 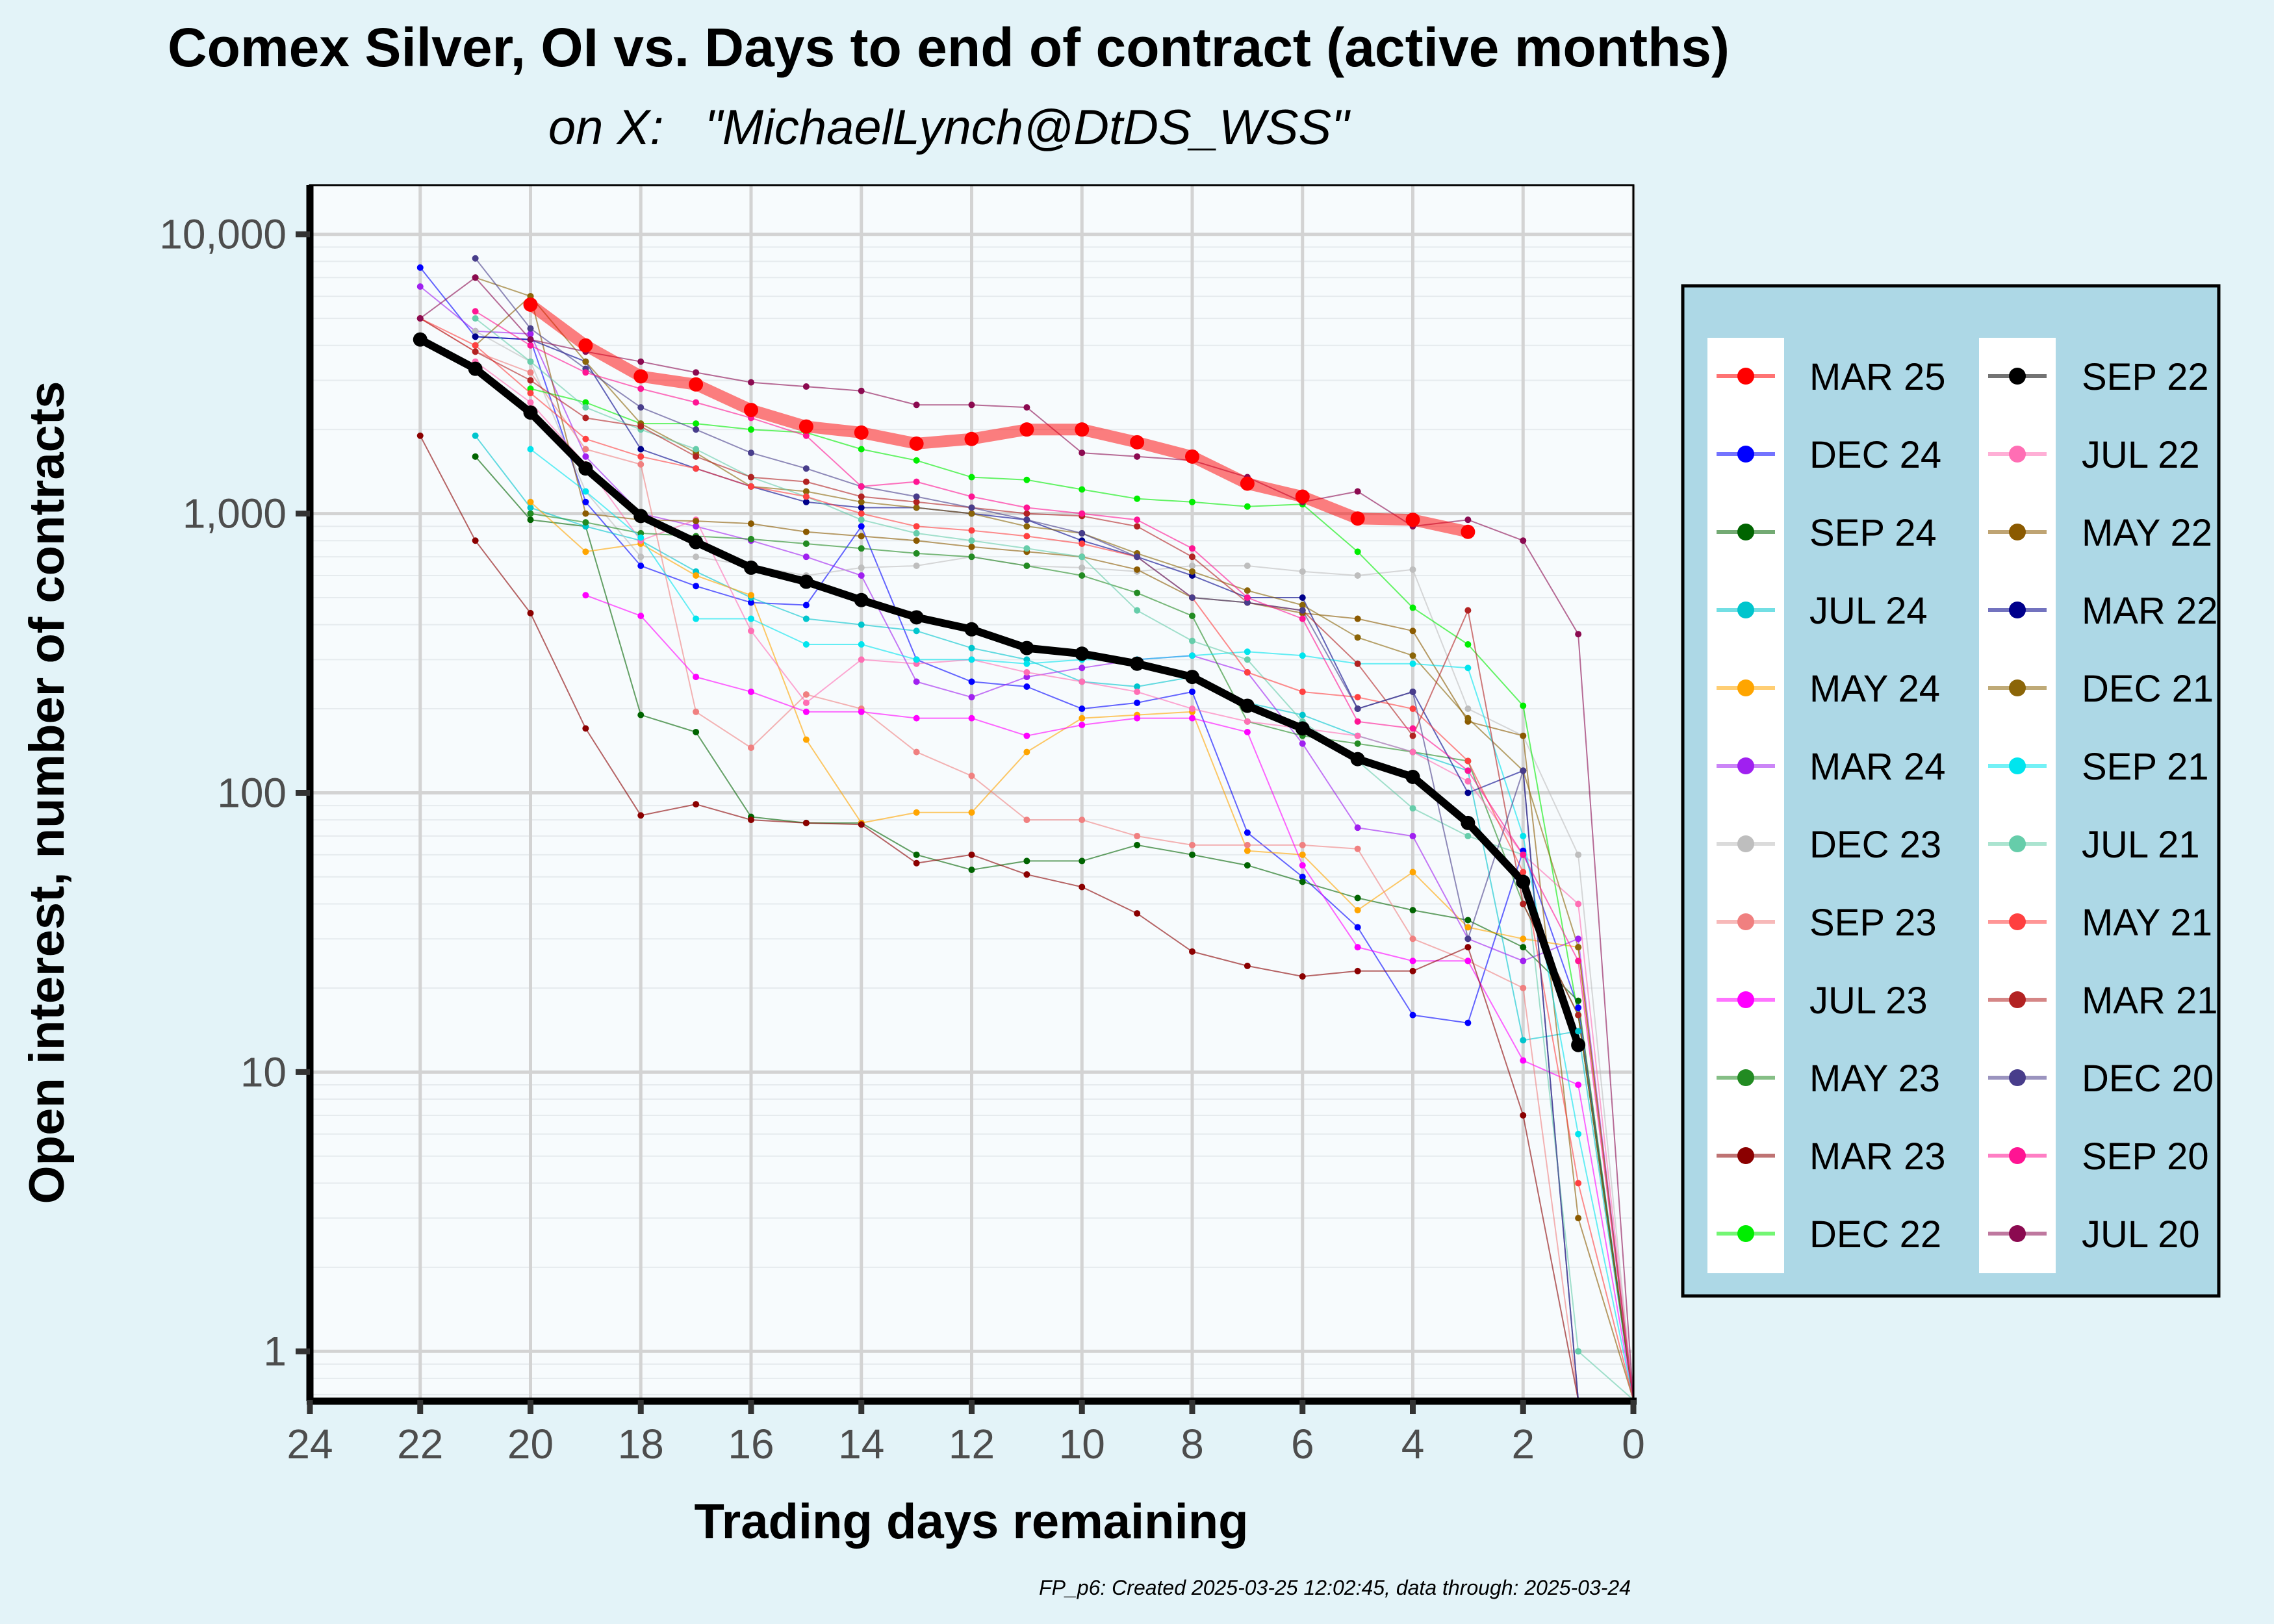 What do you see at coordinates (1873, 533) in the screenshot?
I see `legend-label-sep-24: SEP 24` at bounding box center [1873, 533].